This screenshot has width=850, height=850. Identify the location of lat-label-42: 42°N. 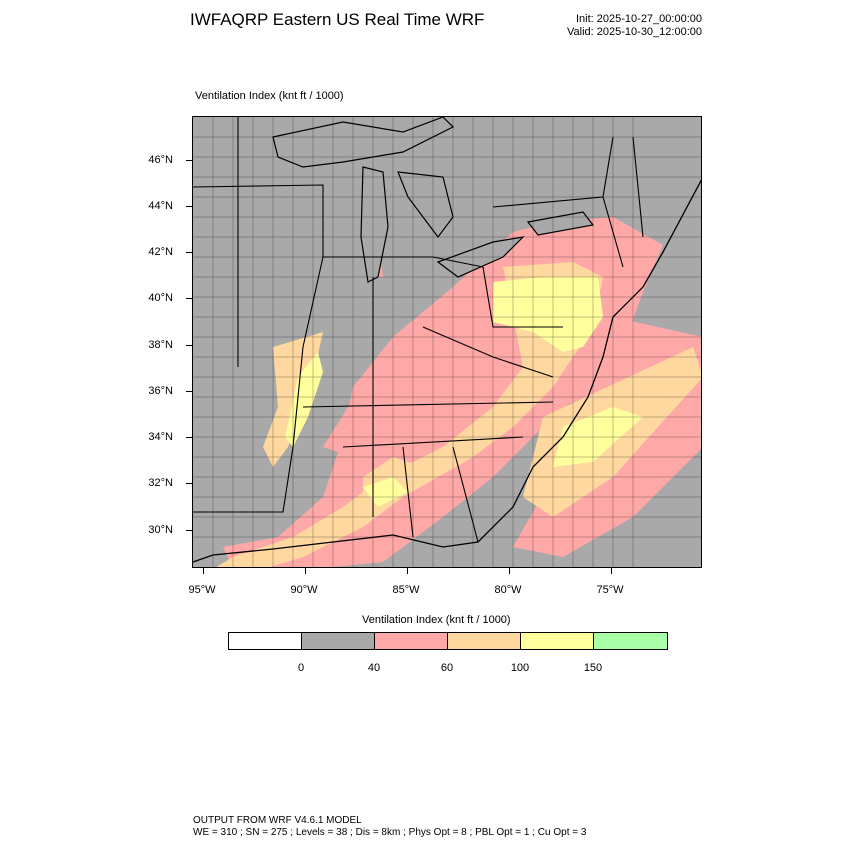
(160, 252).